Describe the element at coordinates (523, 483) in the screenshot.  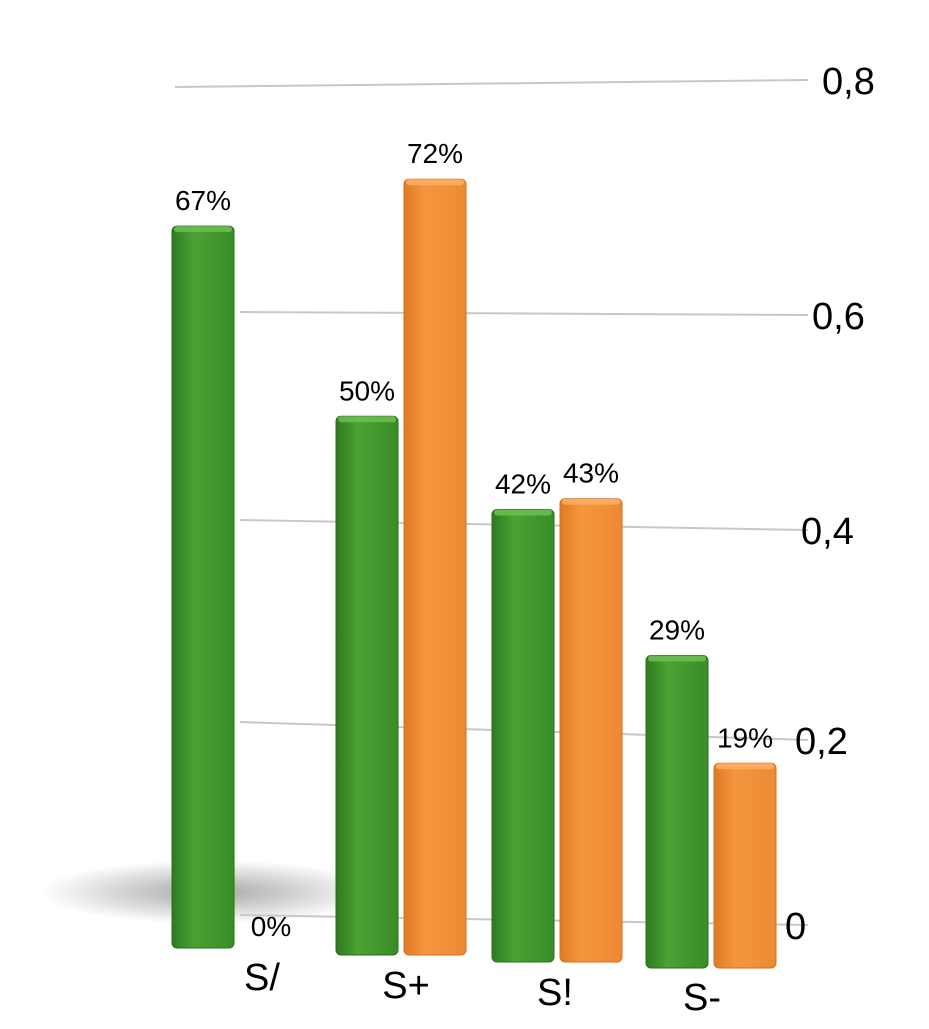
I see `data-label: 42%` at that location.